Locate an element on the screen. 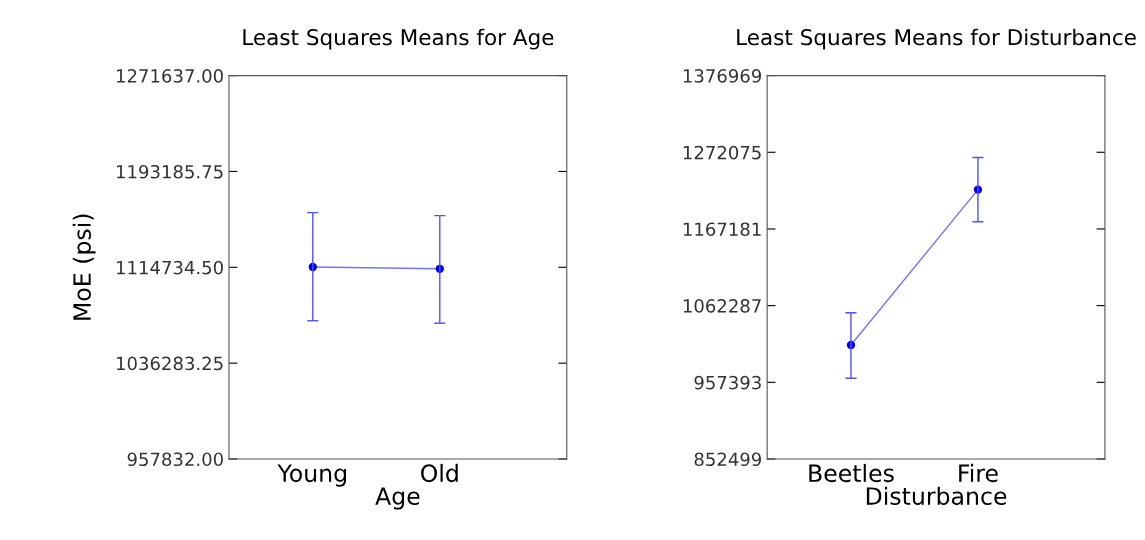  x-tick-label: Old is located at coordinates (439, 473).